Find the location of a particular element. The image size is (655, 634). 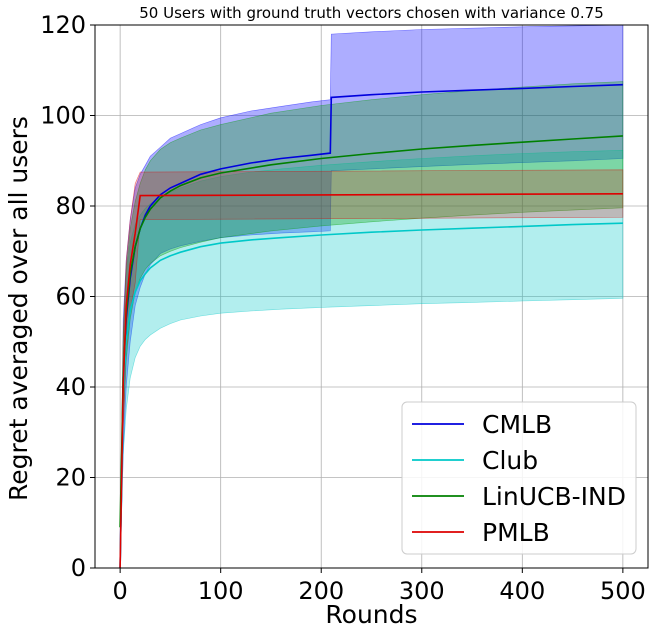

x-tick-label: 100 is located at coordinates (221, 591).